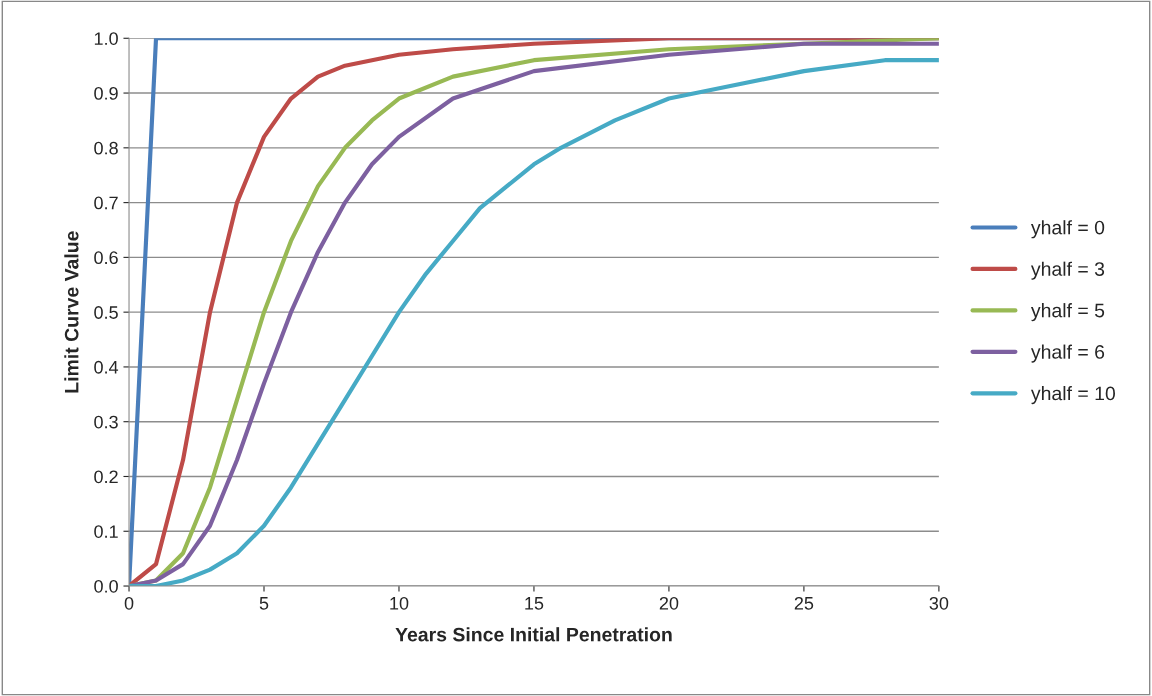 The width and height of the screenshot is (1152, 696). I want to click on y-tick-label: 1.0, so click(106, 38).